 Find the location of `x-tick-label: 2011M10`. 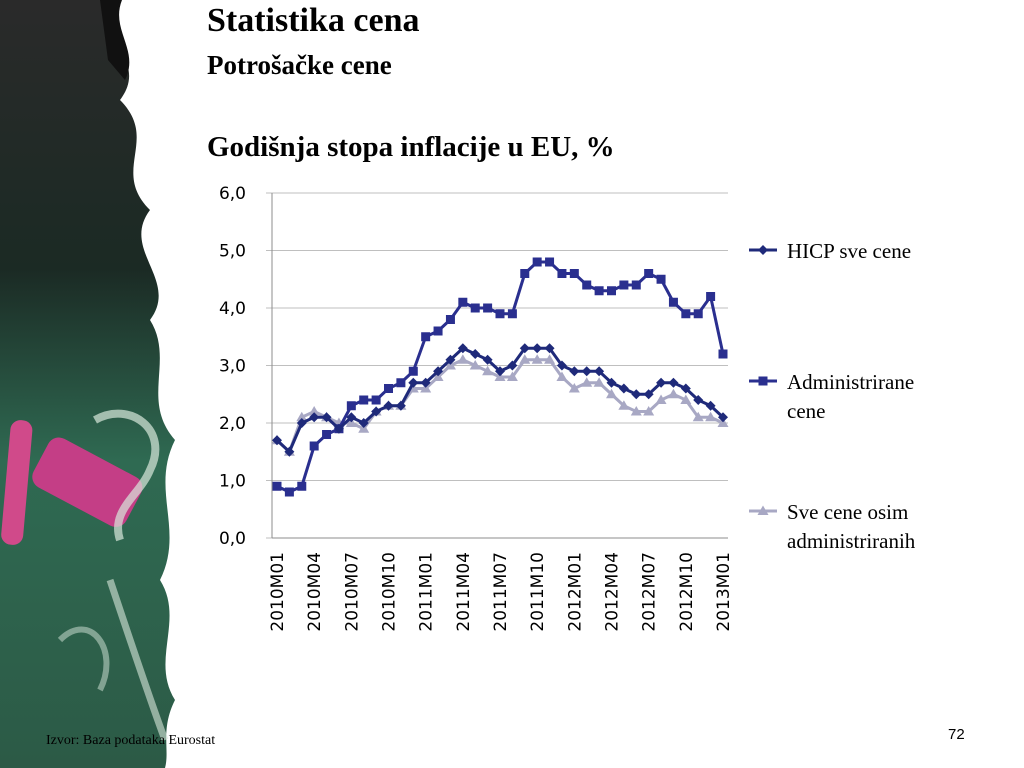

x-tick-label: 2011M10 is located at coordinates (538, 592).